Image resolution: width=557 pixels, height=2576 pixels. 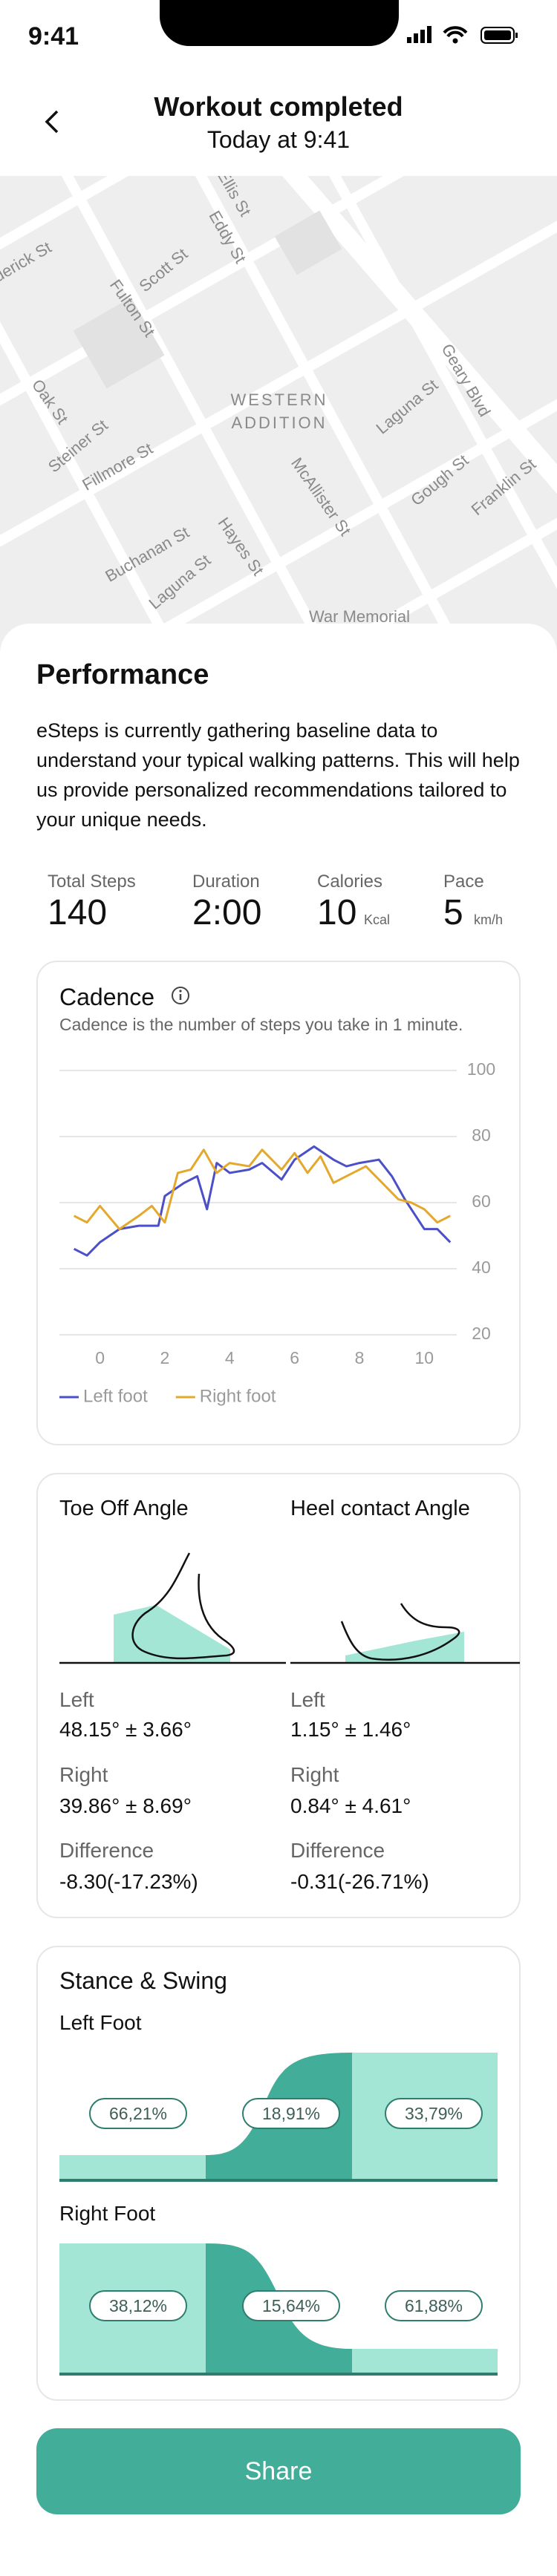 What do you see at coordinates (482, 1201) in the screenshot?
I see `y-tick-label: 60` at bounding box center [482, 1201].